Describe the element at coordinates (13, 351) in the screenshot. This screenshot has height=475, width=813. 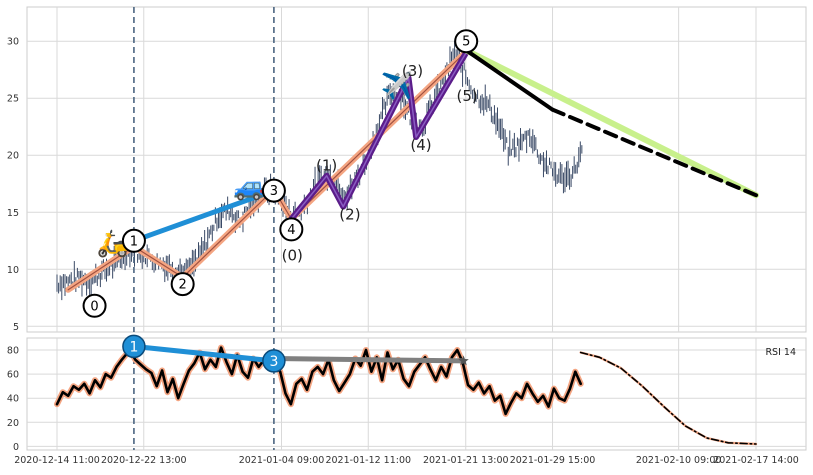
I see `rsi-y-tick-label: 80` at that location.